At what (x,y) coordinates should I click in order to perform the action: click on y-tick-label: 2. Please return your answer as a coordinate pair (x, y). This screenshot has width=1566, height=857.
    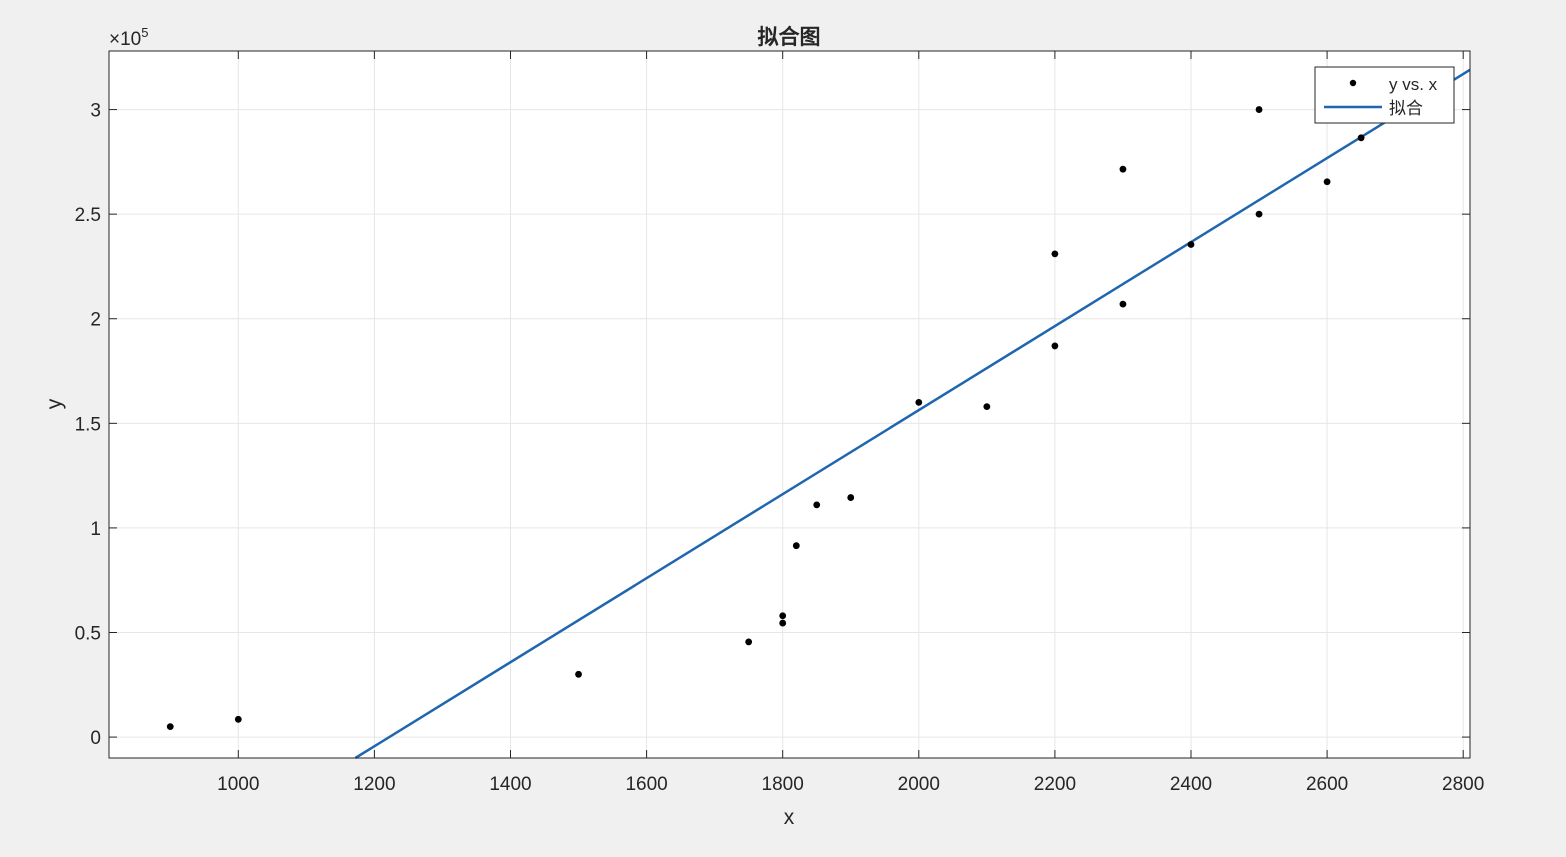
    Looking at the image, I should click on (95, 320).